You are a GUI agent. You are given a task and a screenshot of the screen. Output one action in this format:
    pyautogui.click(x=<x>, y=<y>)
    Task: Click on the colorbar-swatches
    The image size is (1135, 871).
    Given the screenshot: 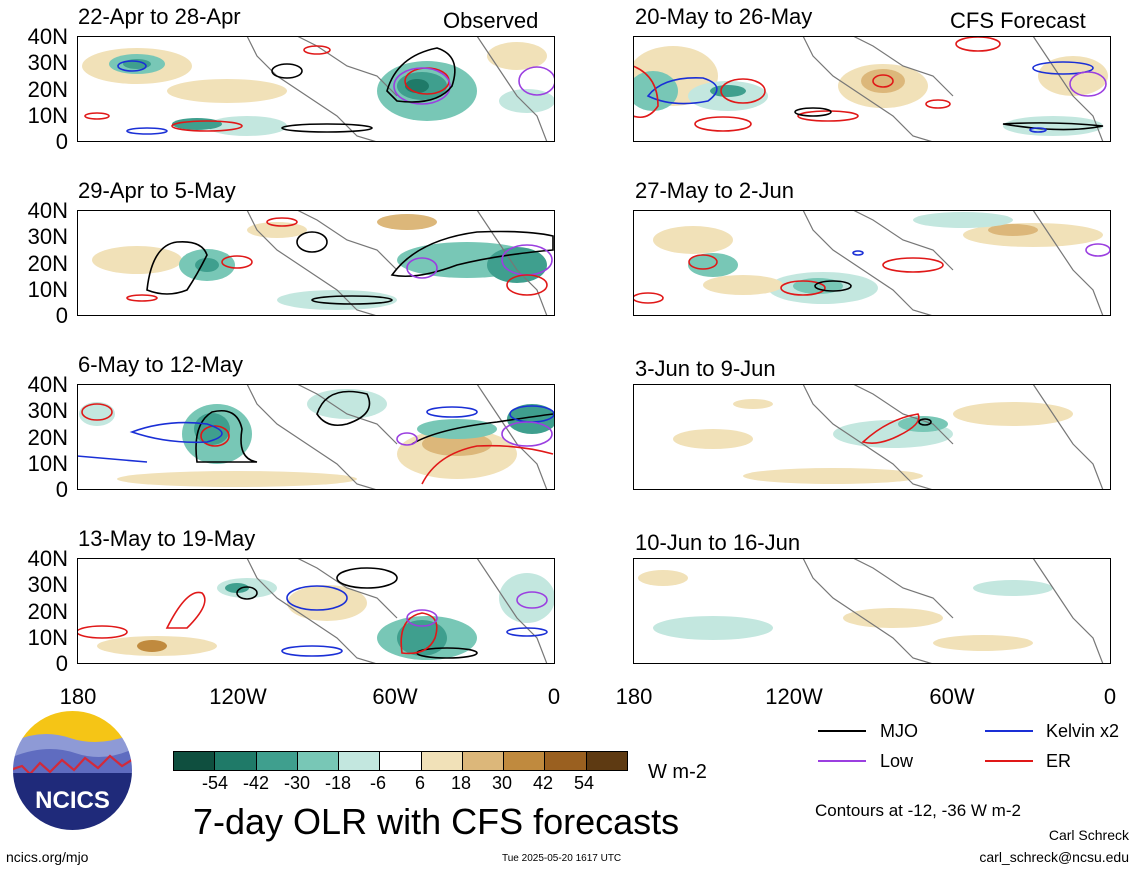 What is the action you would take?
    pyautogui.click(x=400, y=761)
    